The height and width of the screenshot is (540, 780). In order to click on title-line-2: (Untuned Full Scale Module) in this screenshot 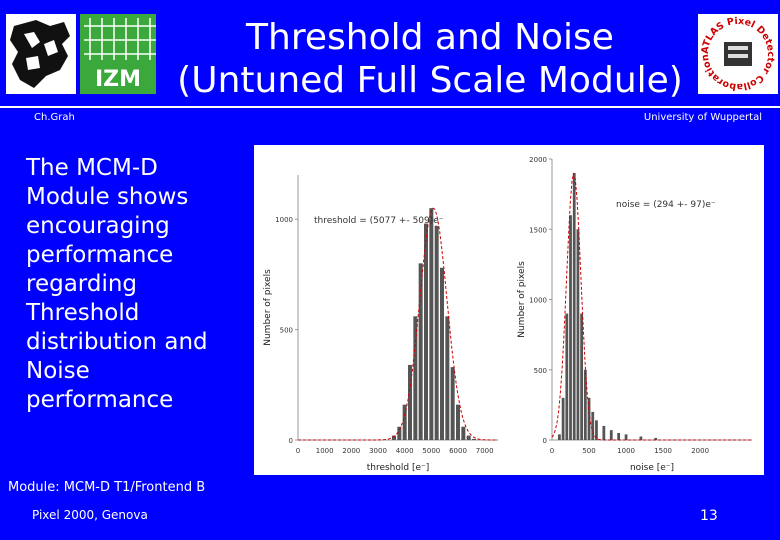, I will do `click(430, 80)`.